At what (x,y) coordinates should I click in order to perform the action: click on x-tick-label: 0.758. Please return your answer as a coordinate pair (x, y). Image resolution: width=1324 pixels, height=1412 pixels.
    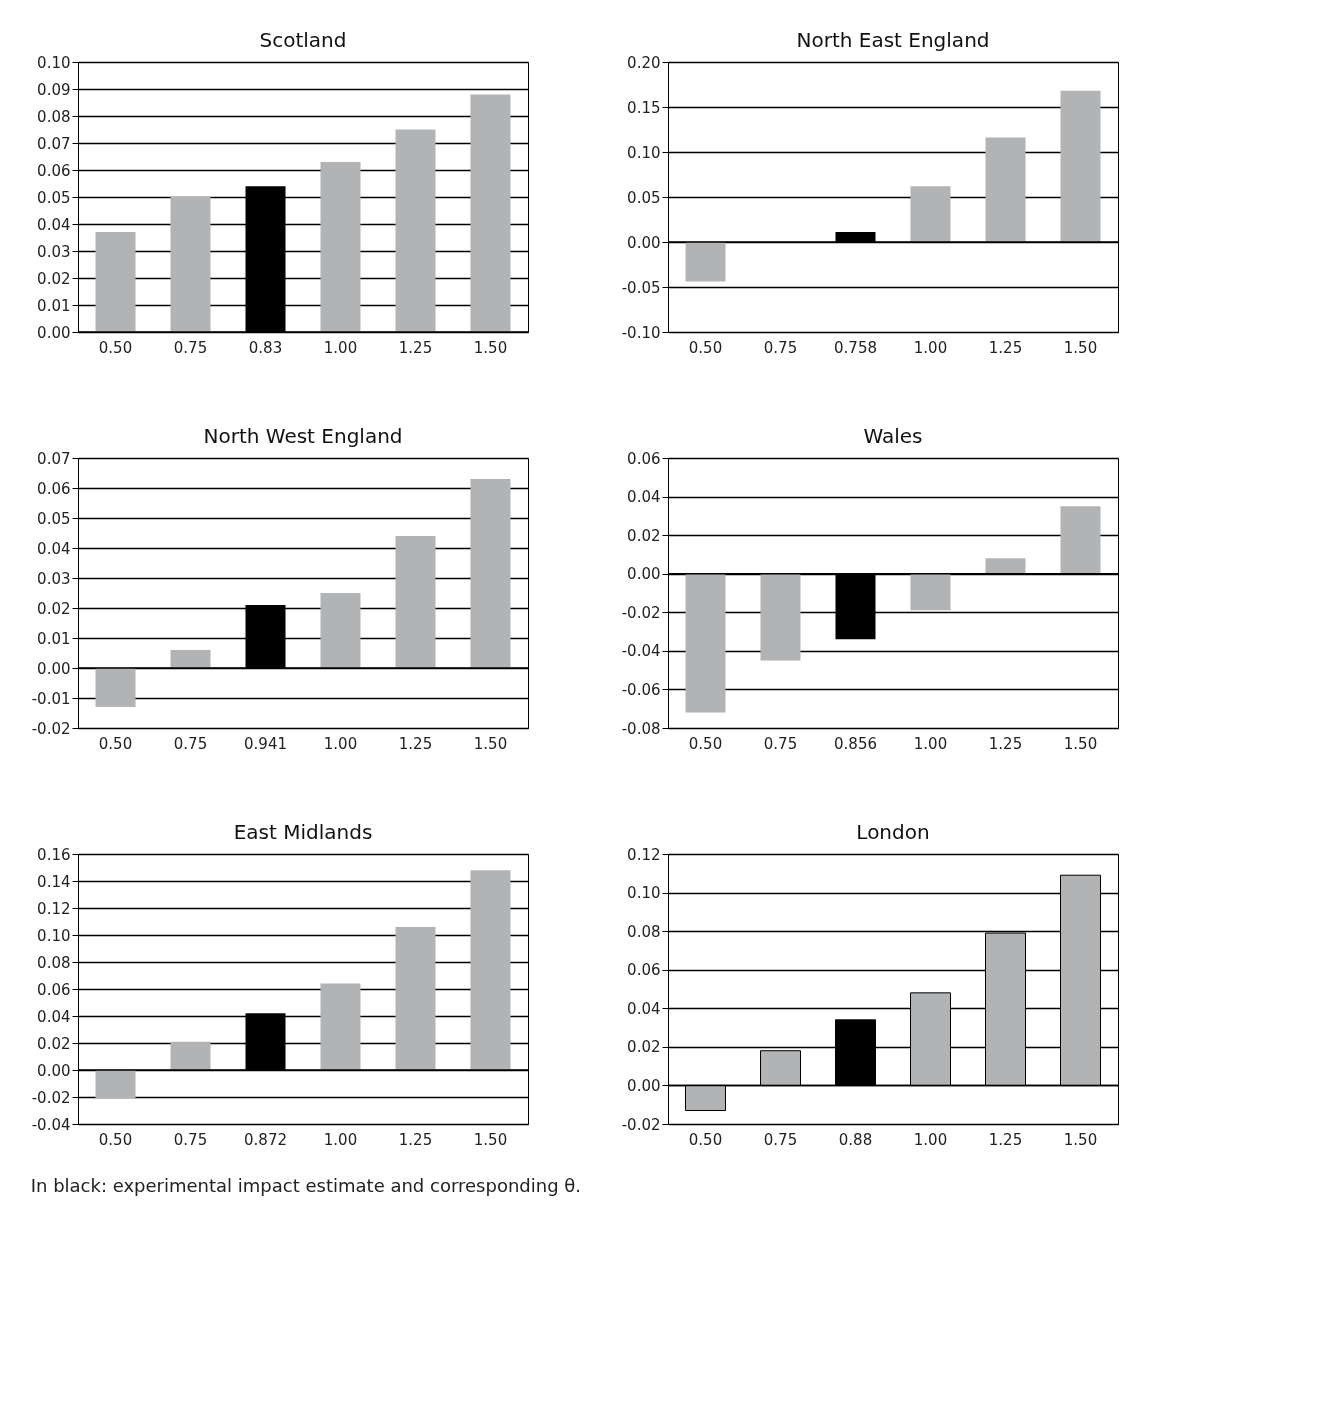
    Looking at the image, I should click on (855, 347).